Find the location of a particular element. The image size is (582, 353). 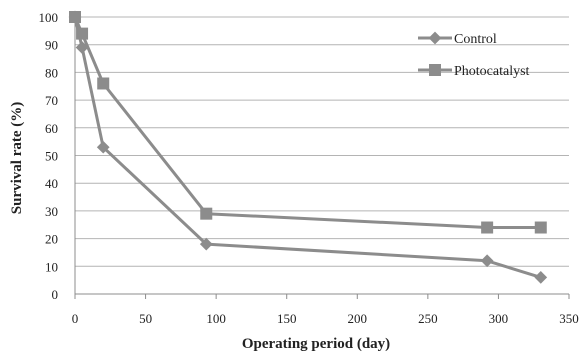

x-tick-label: 350 is located at coordinates (569, 318).